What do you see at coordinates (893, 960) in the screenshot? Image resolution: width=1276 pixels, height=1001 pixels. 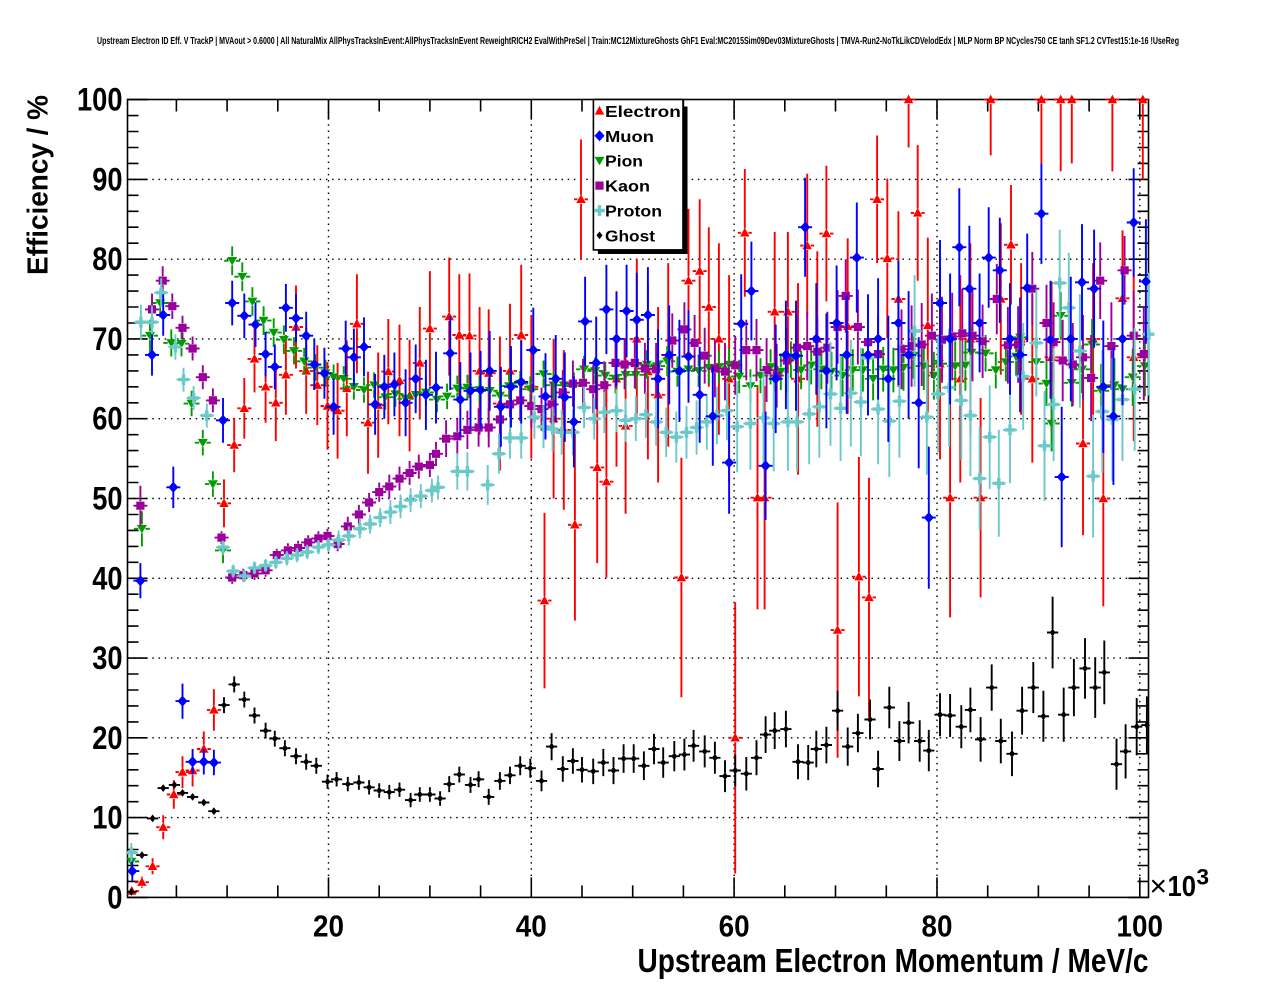 I see `svg-text:Upstream Electron Momentum / M: Upstream Electron Momentum / MeV/c` at bounding box center [893, 960].